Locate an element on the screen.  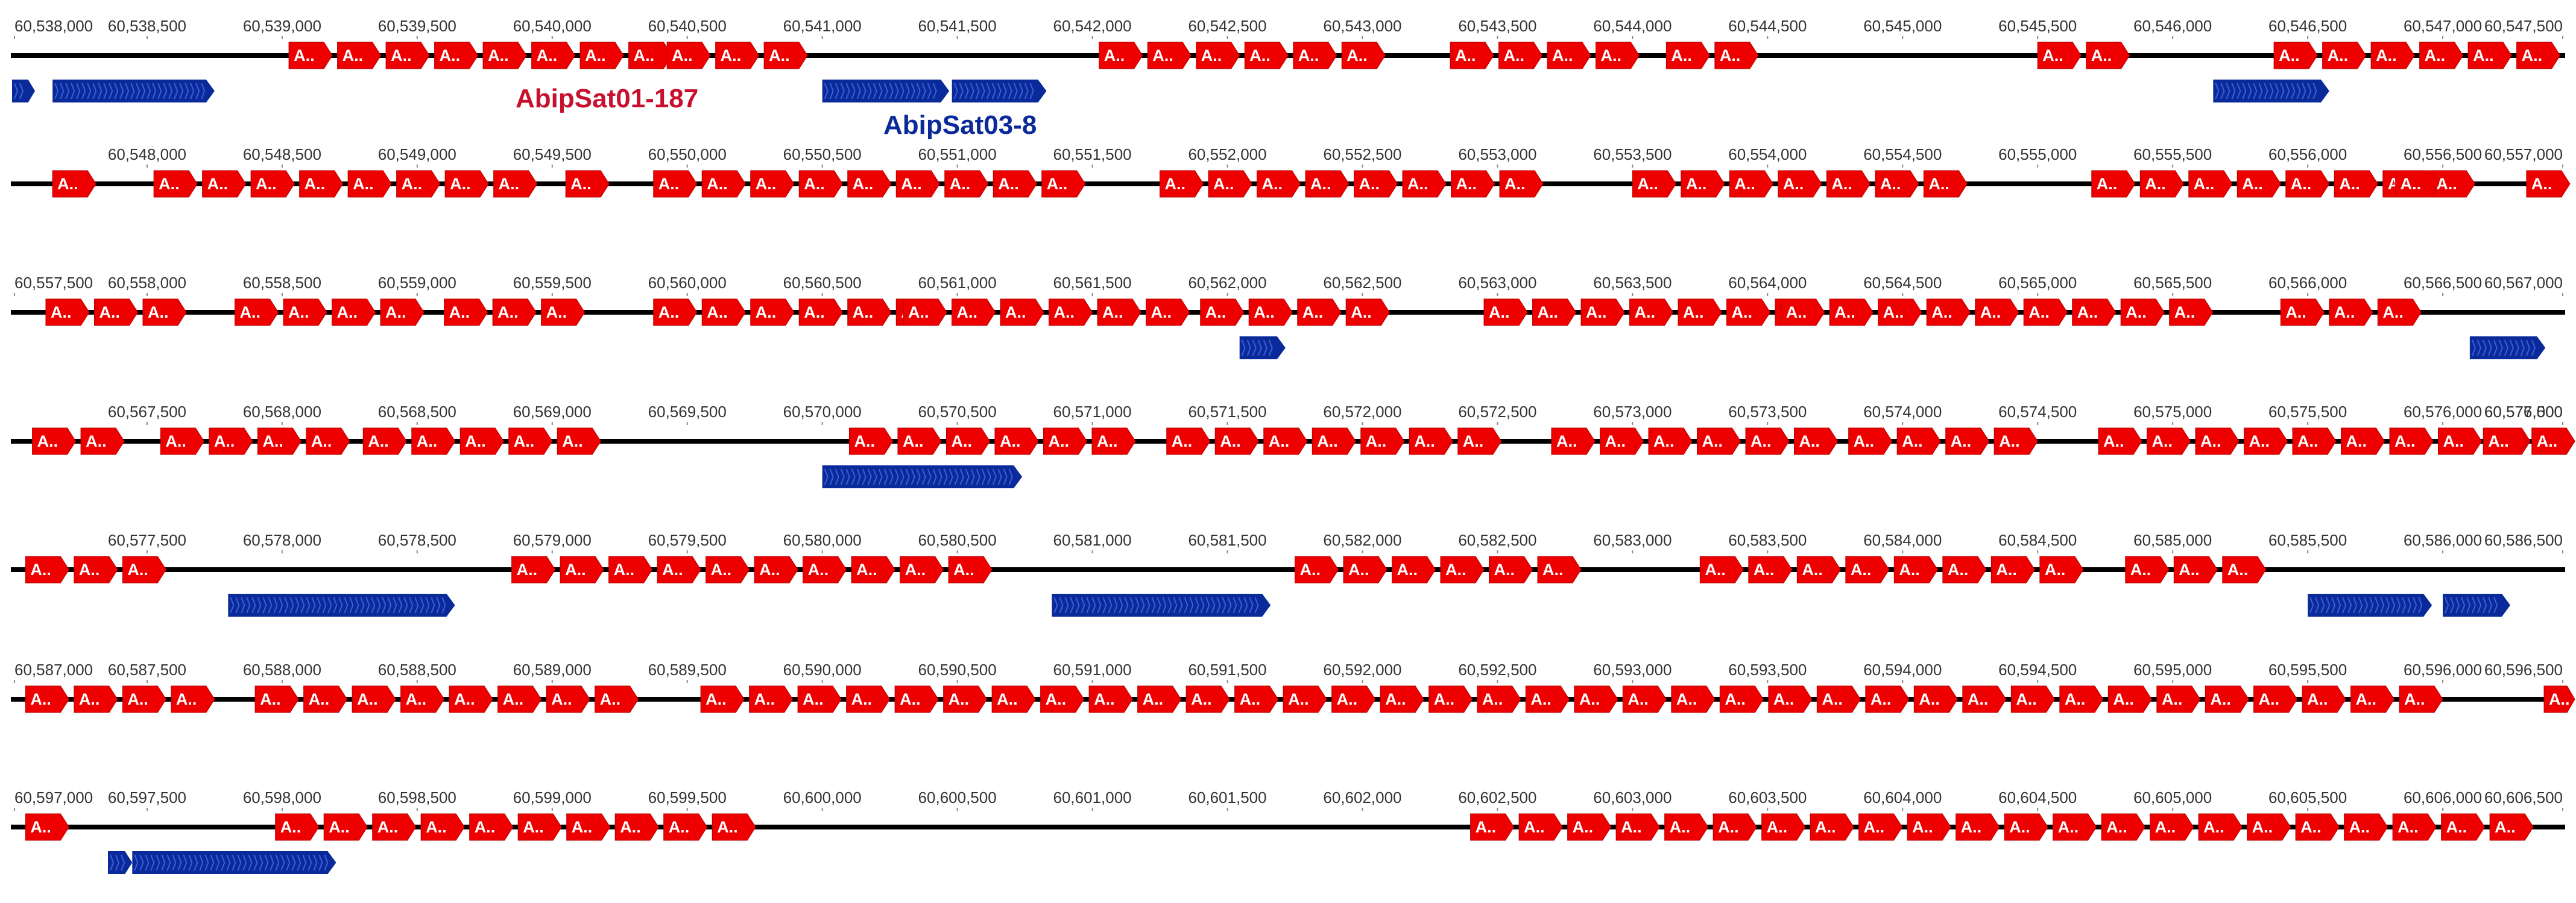
ruler-tick-label: 60,562,000 is located at coordinates (1227, 283).